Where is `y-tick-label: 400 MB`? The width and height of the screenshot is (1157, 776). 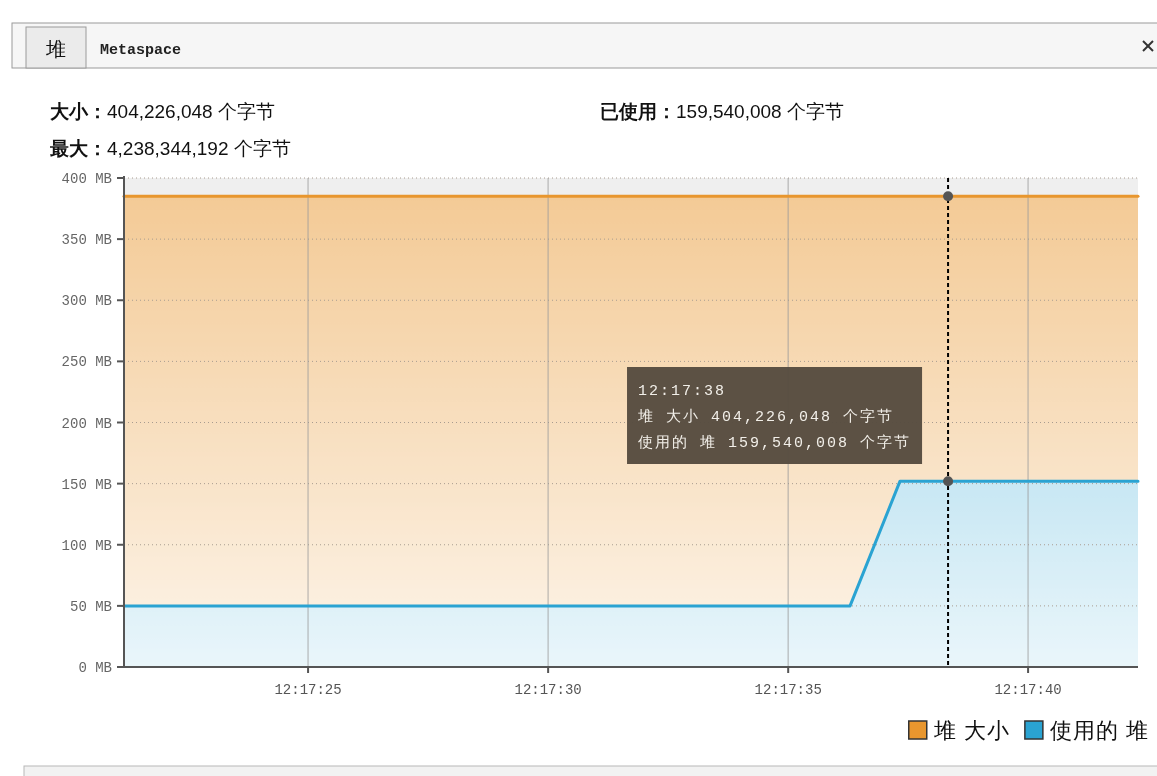
y-tick-label: 400 MB is located at coordinates (86, 179).